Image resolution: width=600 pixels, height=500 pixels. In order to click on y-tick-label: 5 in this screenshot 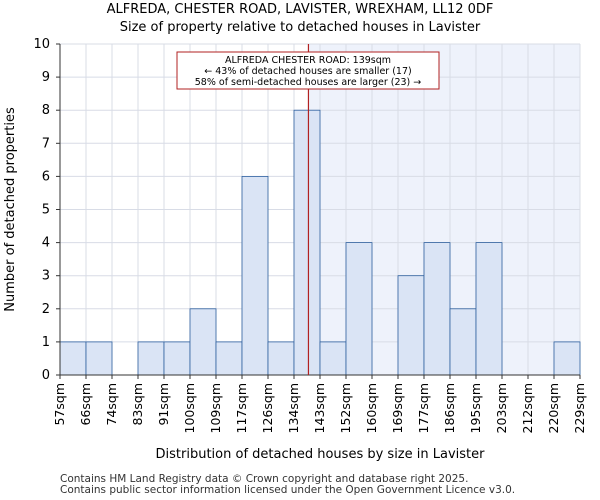, I will do `click(46, 210)`.